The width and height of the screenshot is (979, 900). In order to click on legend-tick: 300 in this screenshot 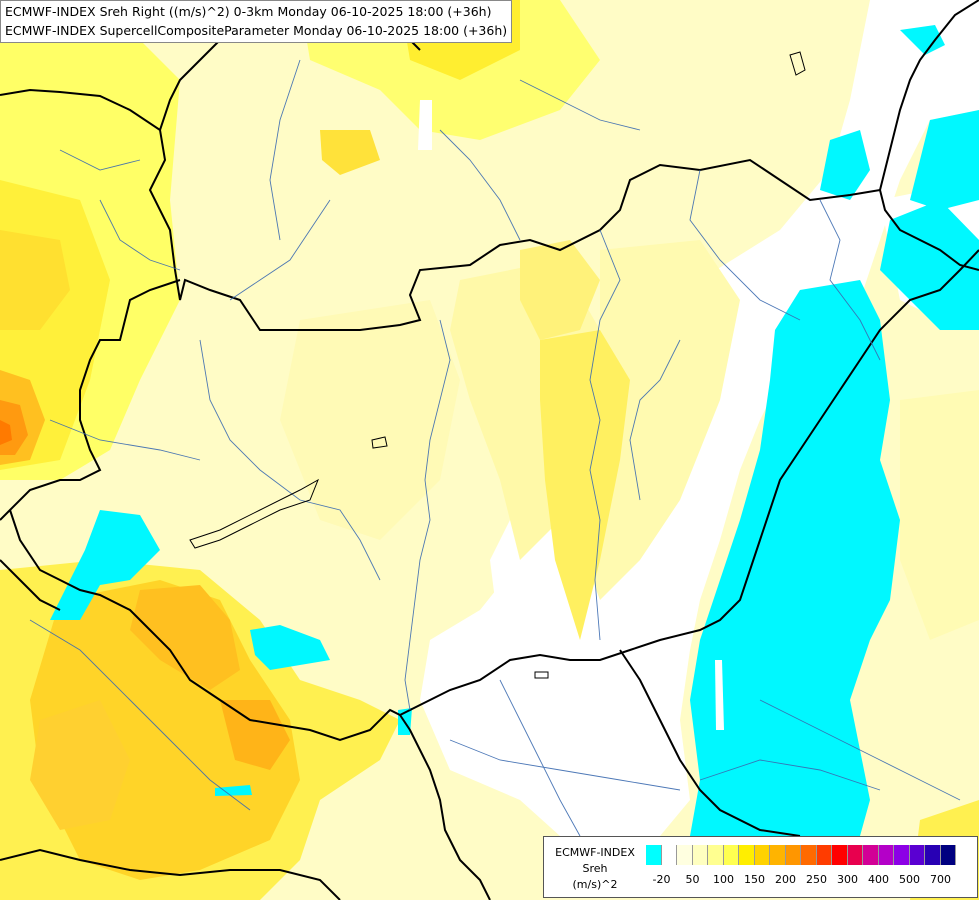, I will do `click(847, 879)`.